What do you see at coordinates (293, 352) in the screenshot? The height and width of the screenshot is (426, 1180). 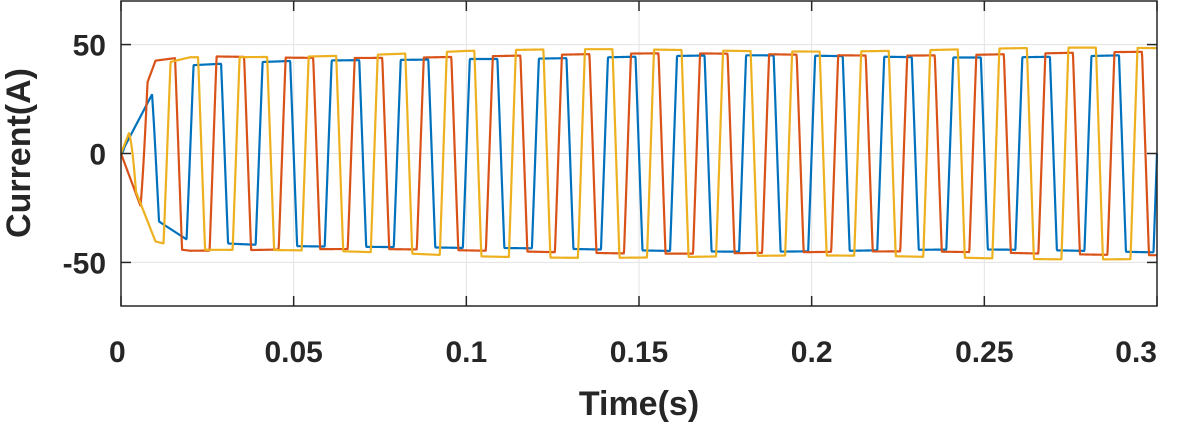 I see `x-tick-label: 0.05` at bounding box center [293, 352].